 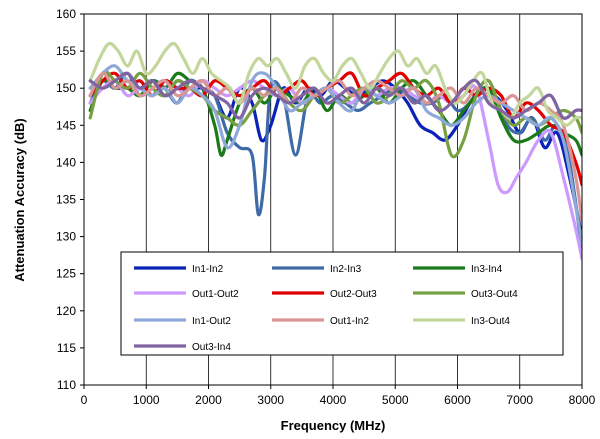 What do you see at coordinates (208, 269) in the screenshot?
I see `legend-label: In1-In2` at bounding box center [208, 269].